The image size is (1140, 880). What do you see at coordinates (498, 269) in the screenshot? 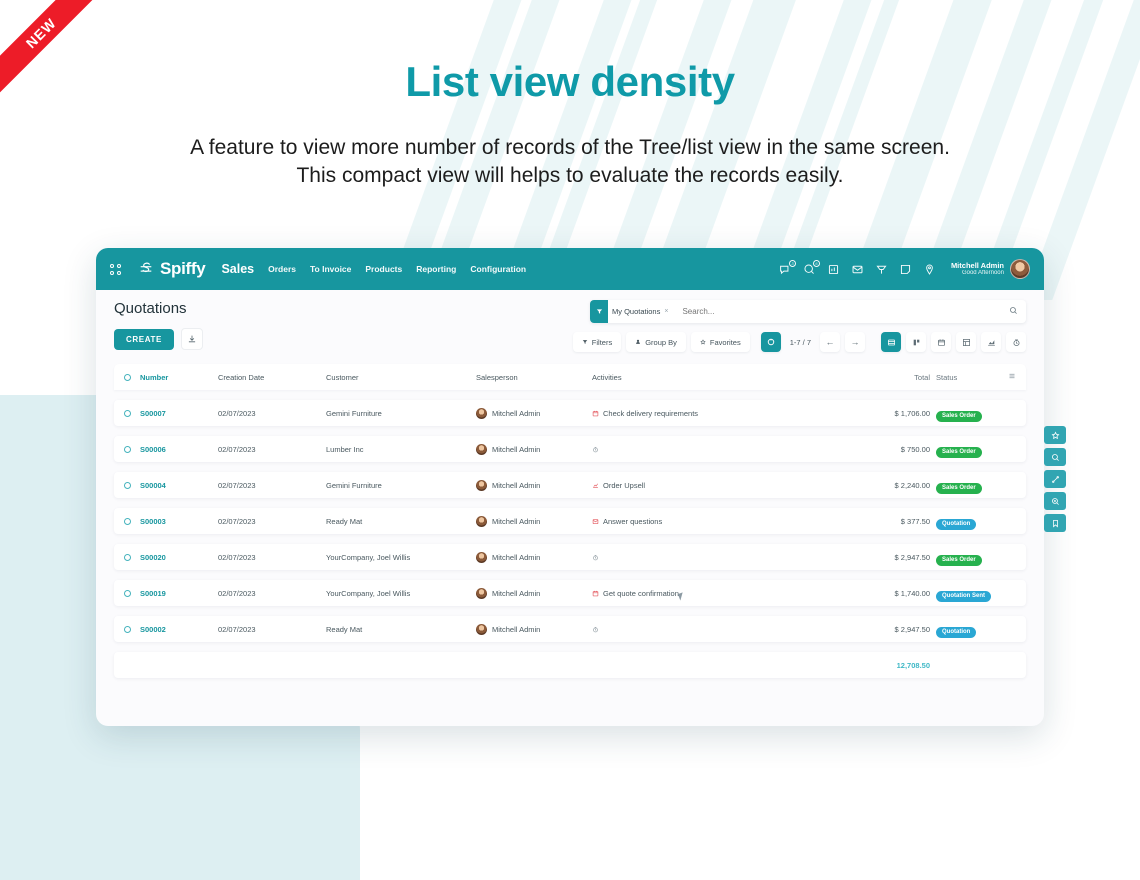
I see `menu-item-configuration: Configuration` at bounding box center [498, 269].